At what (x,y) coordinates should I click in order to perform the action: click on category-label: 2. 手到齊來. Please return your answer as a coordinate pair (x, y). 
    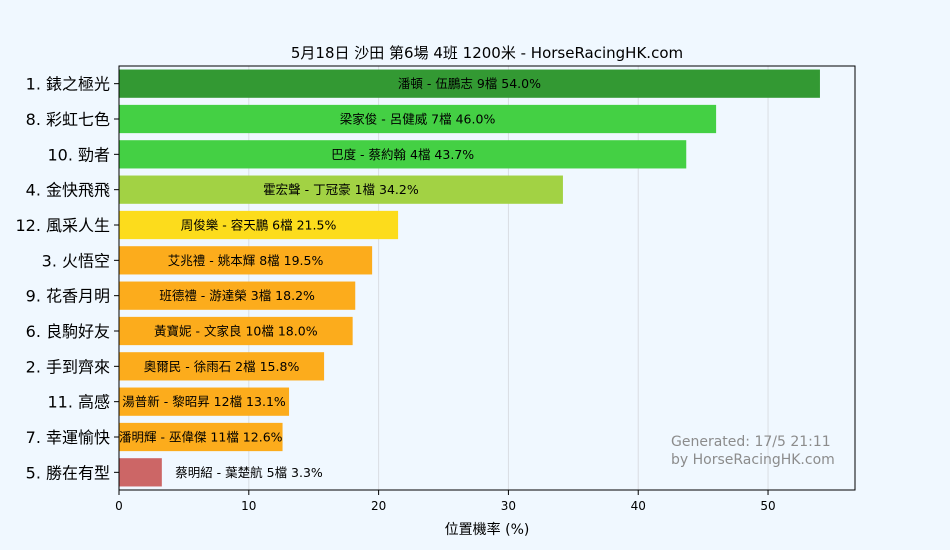
    Looking at the image, I should click on (68, 366).